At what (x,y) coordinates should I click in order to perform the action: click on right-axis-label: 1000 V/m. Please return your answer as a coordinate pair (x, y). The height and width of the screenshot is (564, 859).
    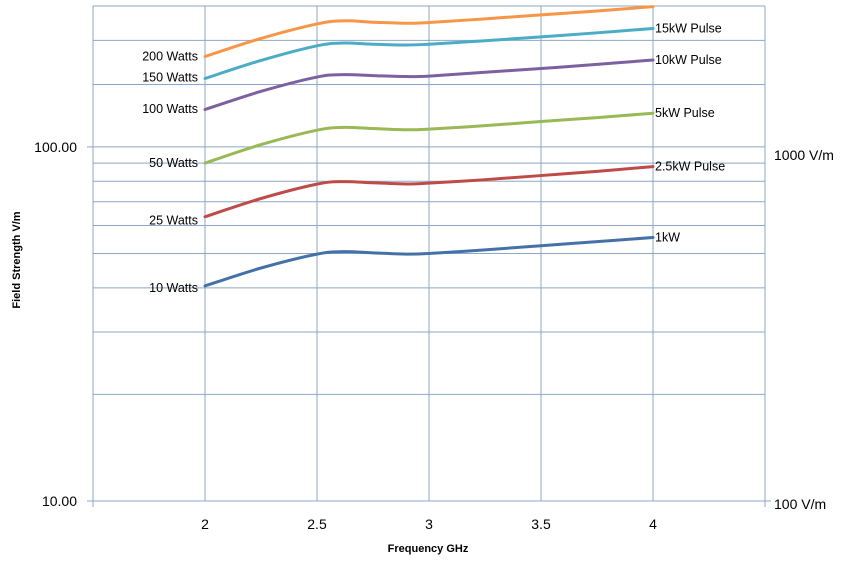
    Looking at the image, I should click on (804, 155).